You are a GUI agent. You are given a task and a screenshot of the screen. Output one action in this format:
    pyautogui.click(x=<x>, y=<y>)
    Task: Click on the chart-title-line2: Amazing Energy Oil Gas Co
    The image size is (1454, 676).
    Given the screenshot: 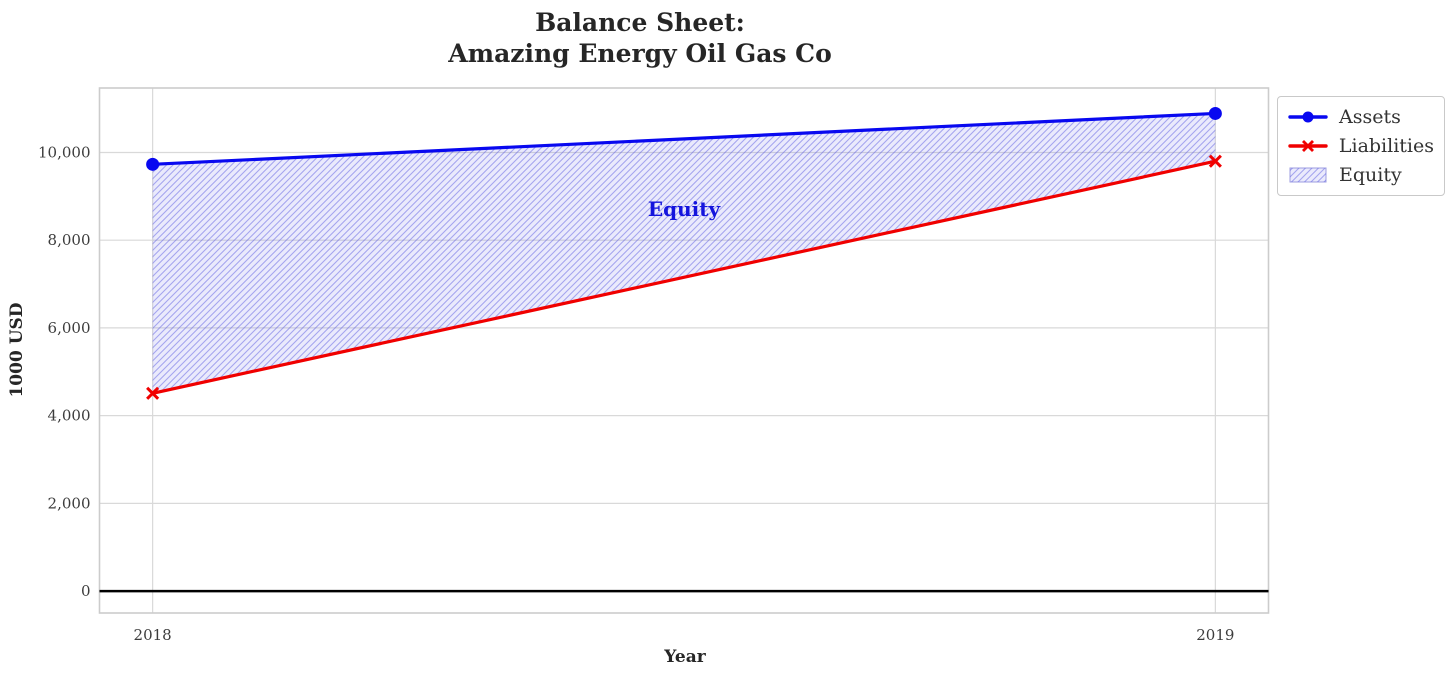 What is the action you would take?
    pyautogui.click(x=640, y=53)
    